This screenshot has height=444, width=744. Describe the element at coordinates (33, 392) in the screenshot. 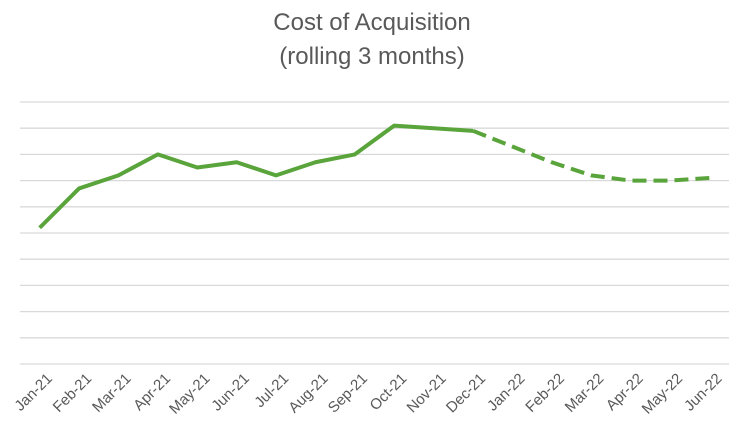

I see `x-tick-label: Jan-21` at that location.